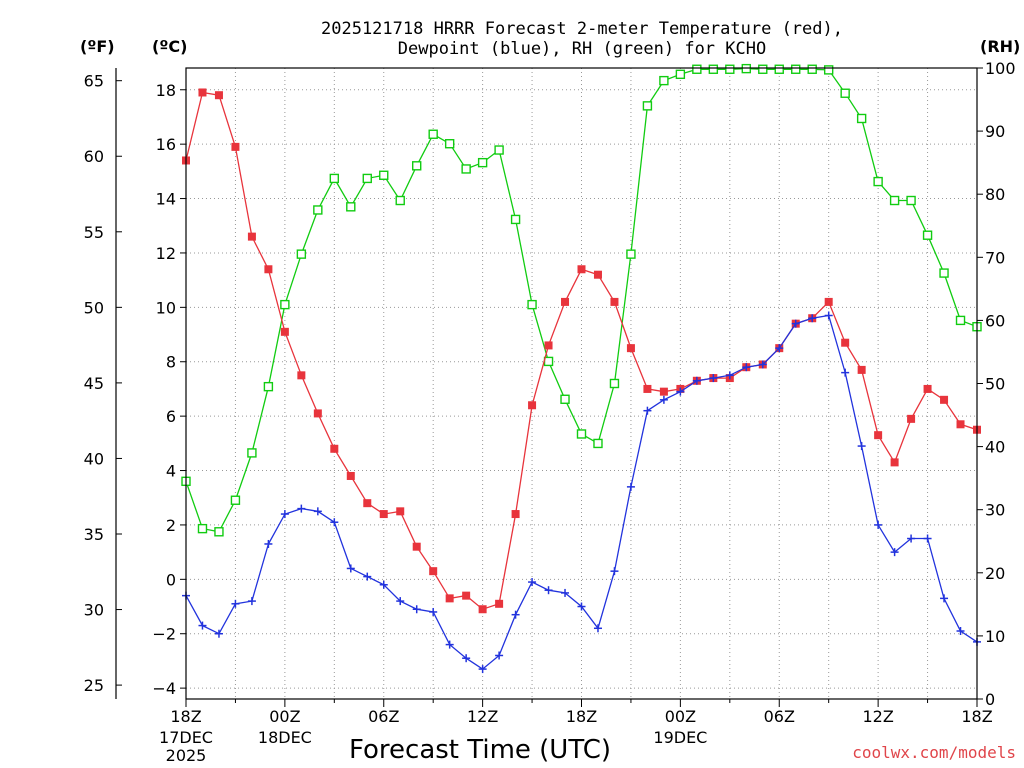  What do you see at coordinates (582, 49) in the screenshot?
I see `chart-title-line2: Dewpoint (blue), RH (green) for KCHO` at bounding box center [582, 49].